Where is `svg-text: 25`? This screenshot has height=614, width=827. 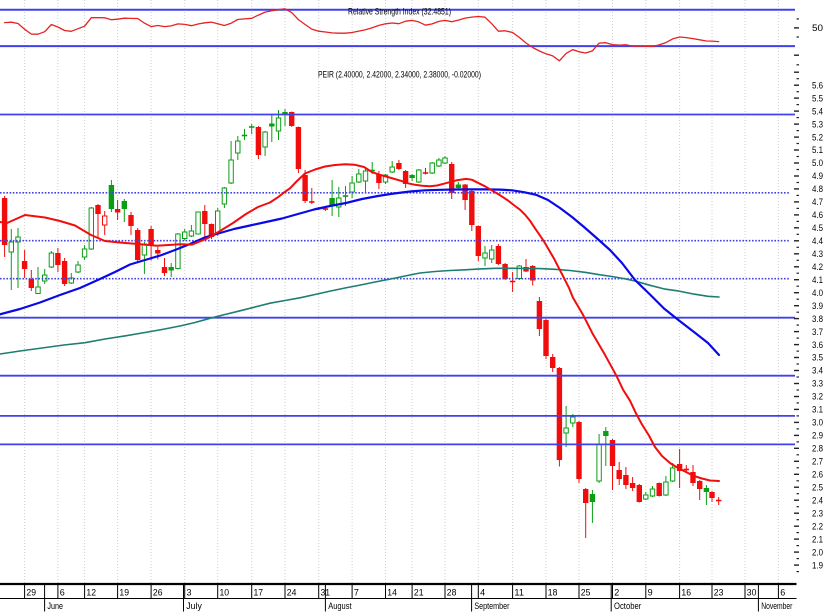 svg-text: 25 is located at coordinates (586, 593).